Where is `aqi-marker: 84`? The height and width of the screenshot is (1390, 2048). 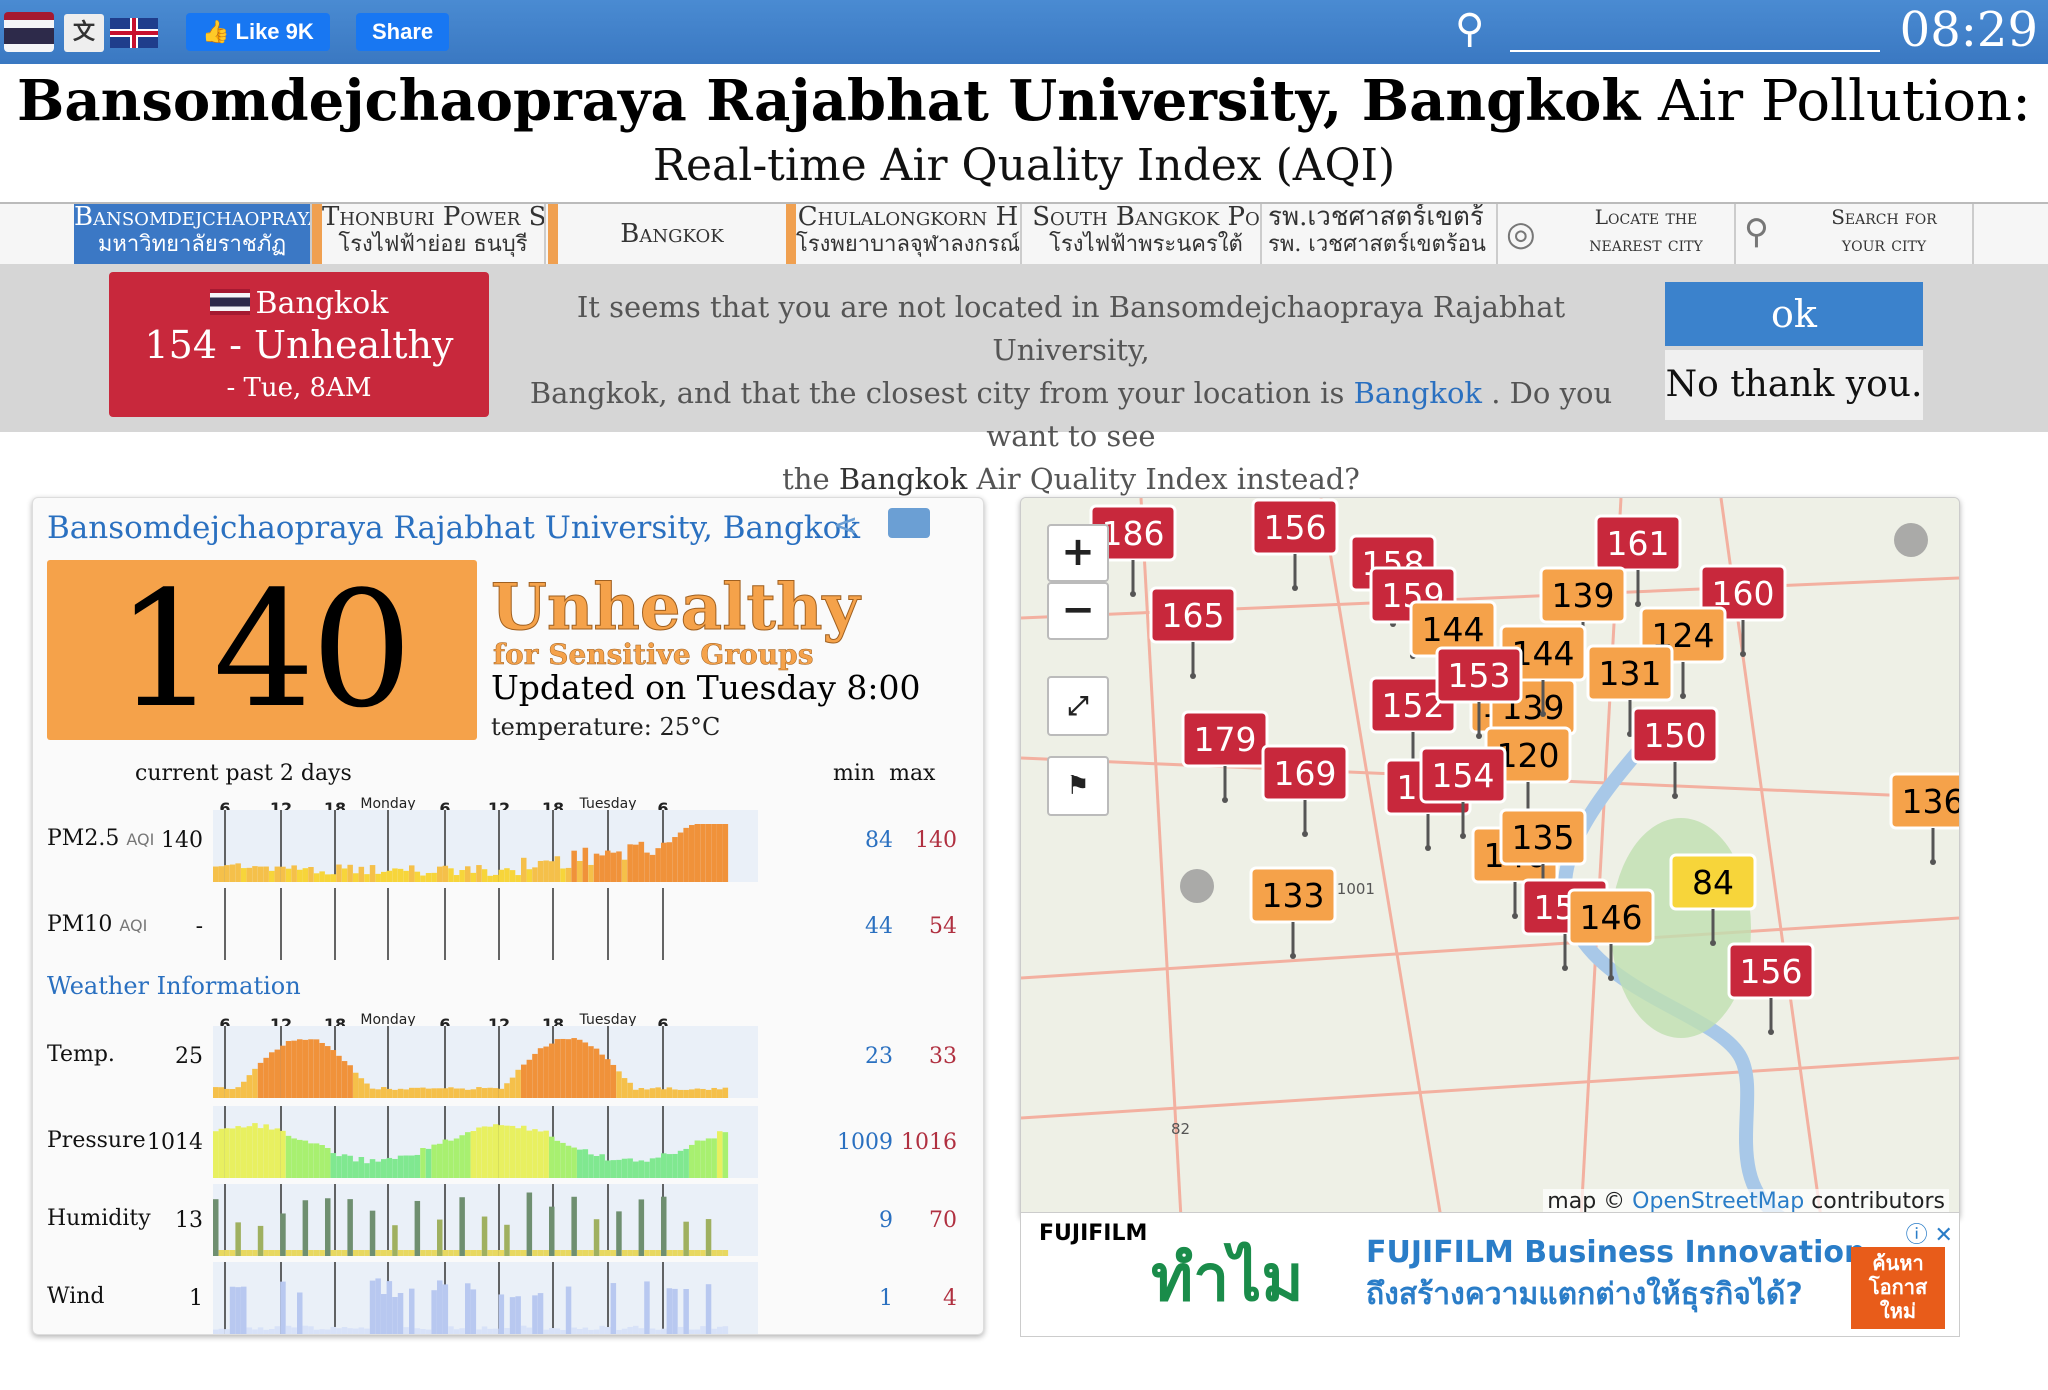 aqi-marker: 84 is located at coordinates (1713, 899).